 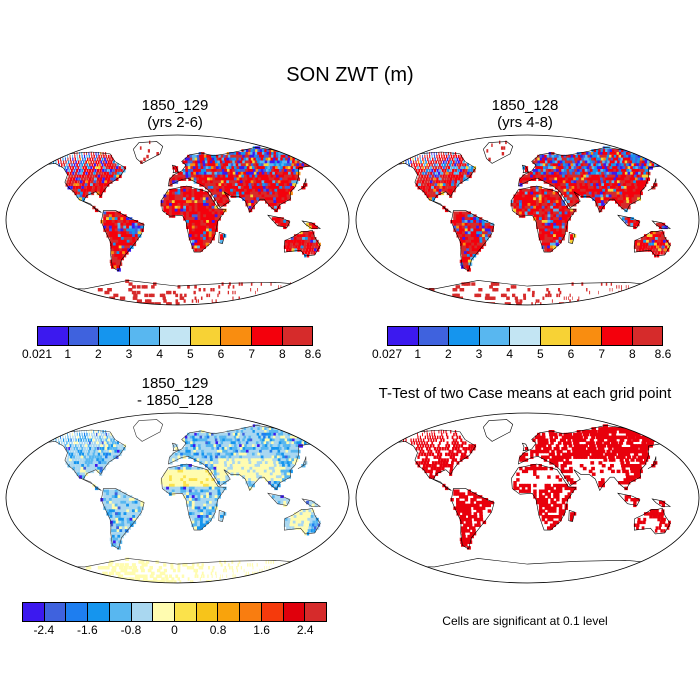 I want to click on significance-note: Cells are significant at 0.1 level, so click(x=525, y=621).